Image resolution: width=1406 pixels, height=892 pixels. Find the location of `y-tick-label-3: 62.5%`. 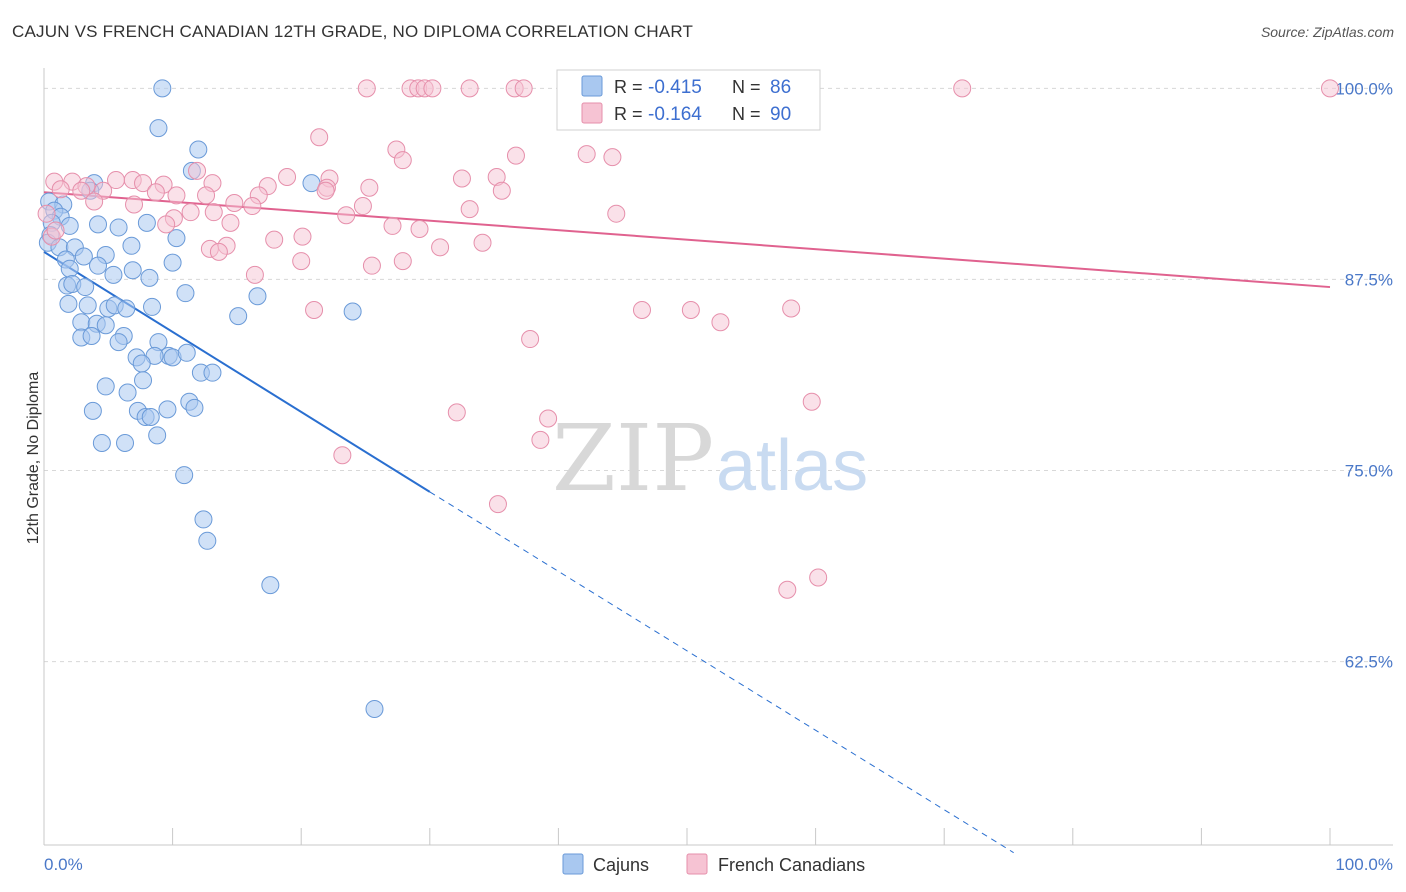

y-tick-label-3: 62.5% is located at coordinates (1369, 662).